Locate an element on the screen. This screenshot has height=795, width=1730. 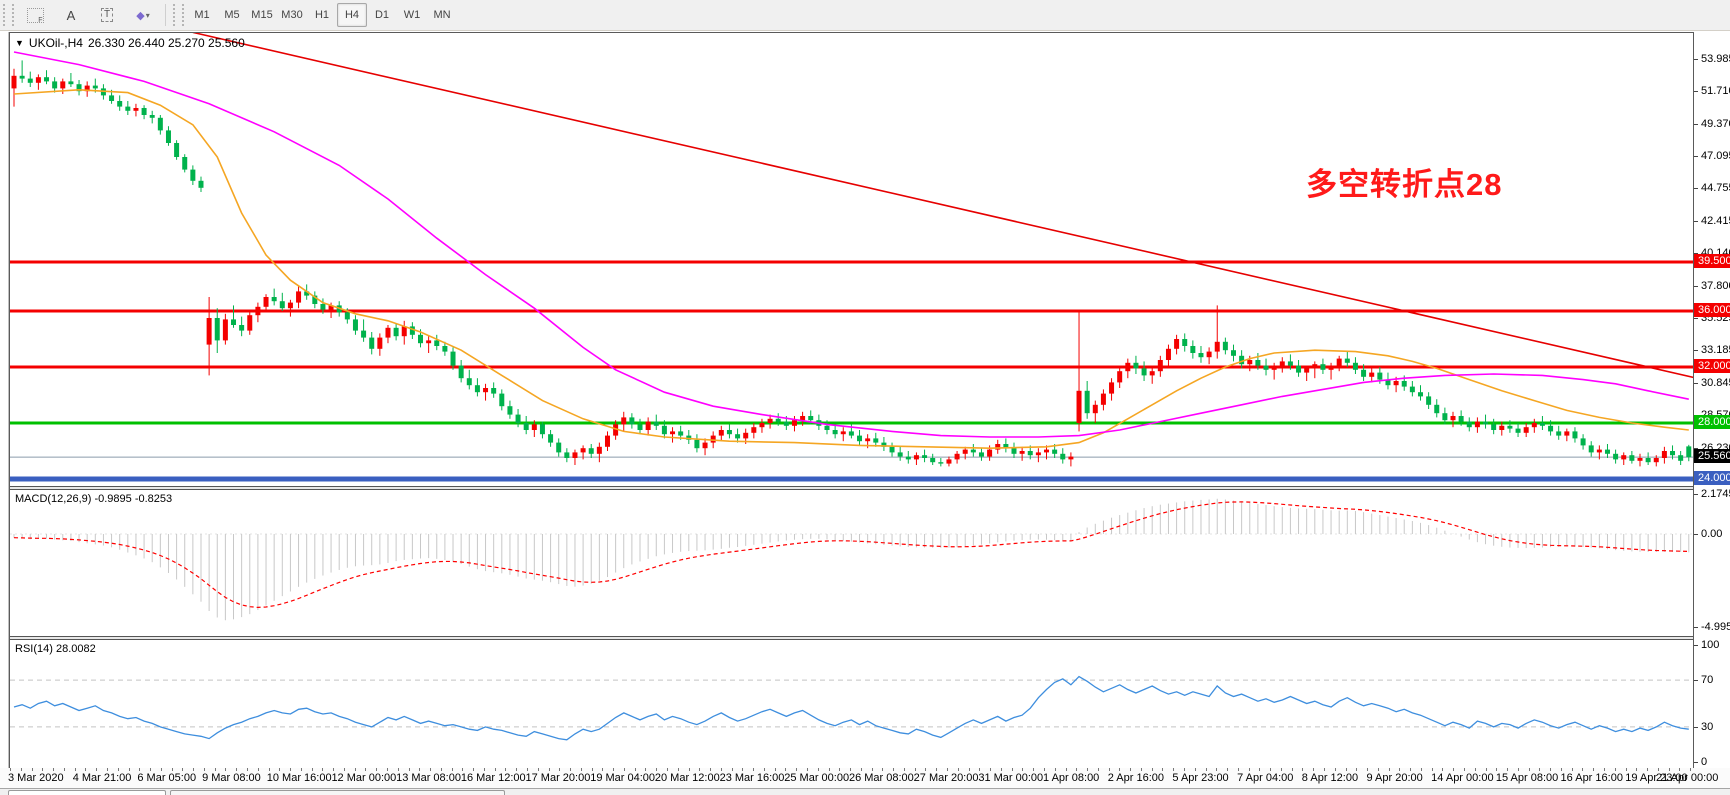
timeframe-button-w1: W1 is located at coordinates (412, 15).